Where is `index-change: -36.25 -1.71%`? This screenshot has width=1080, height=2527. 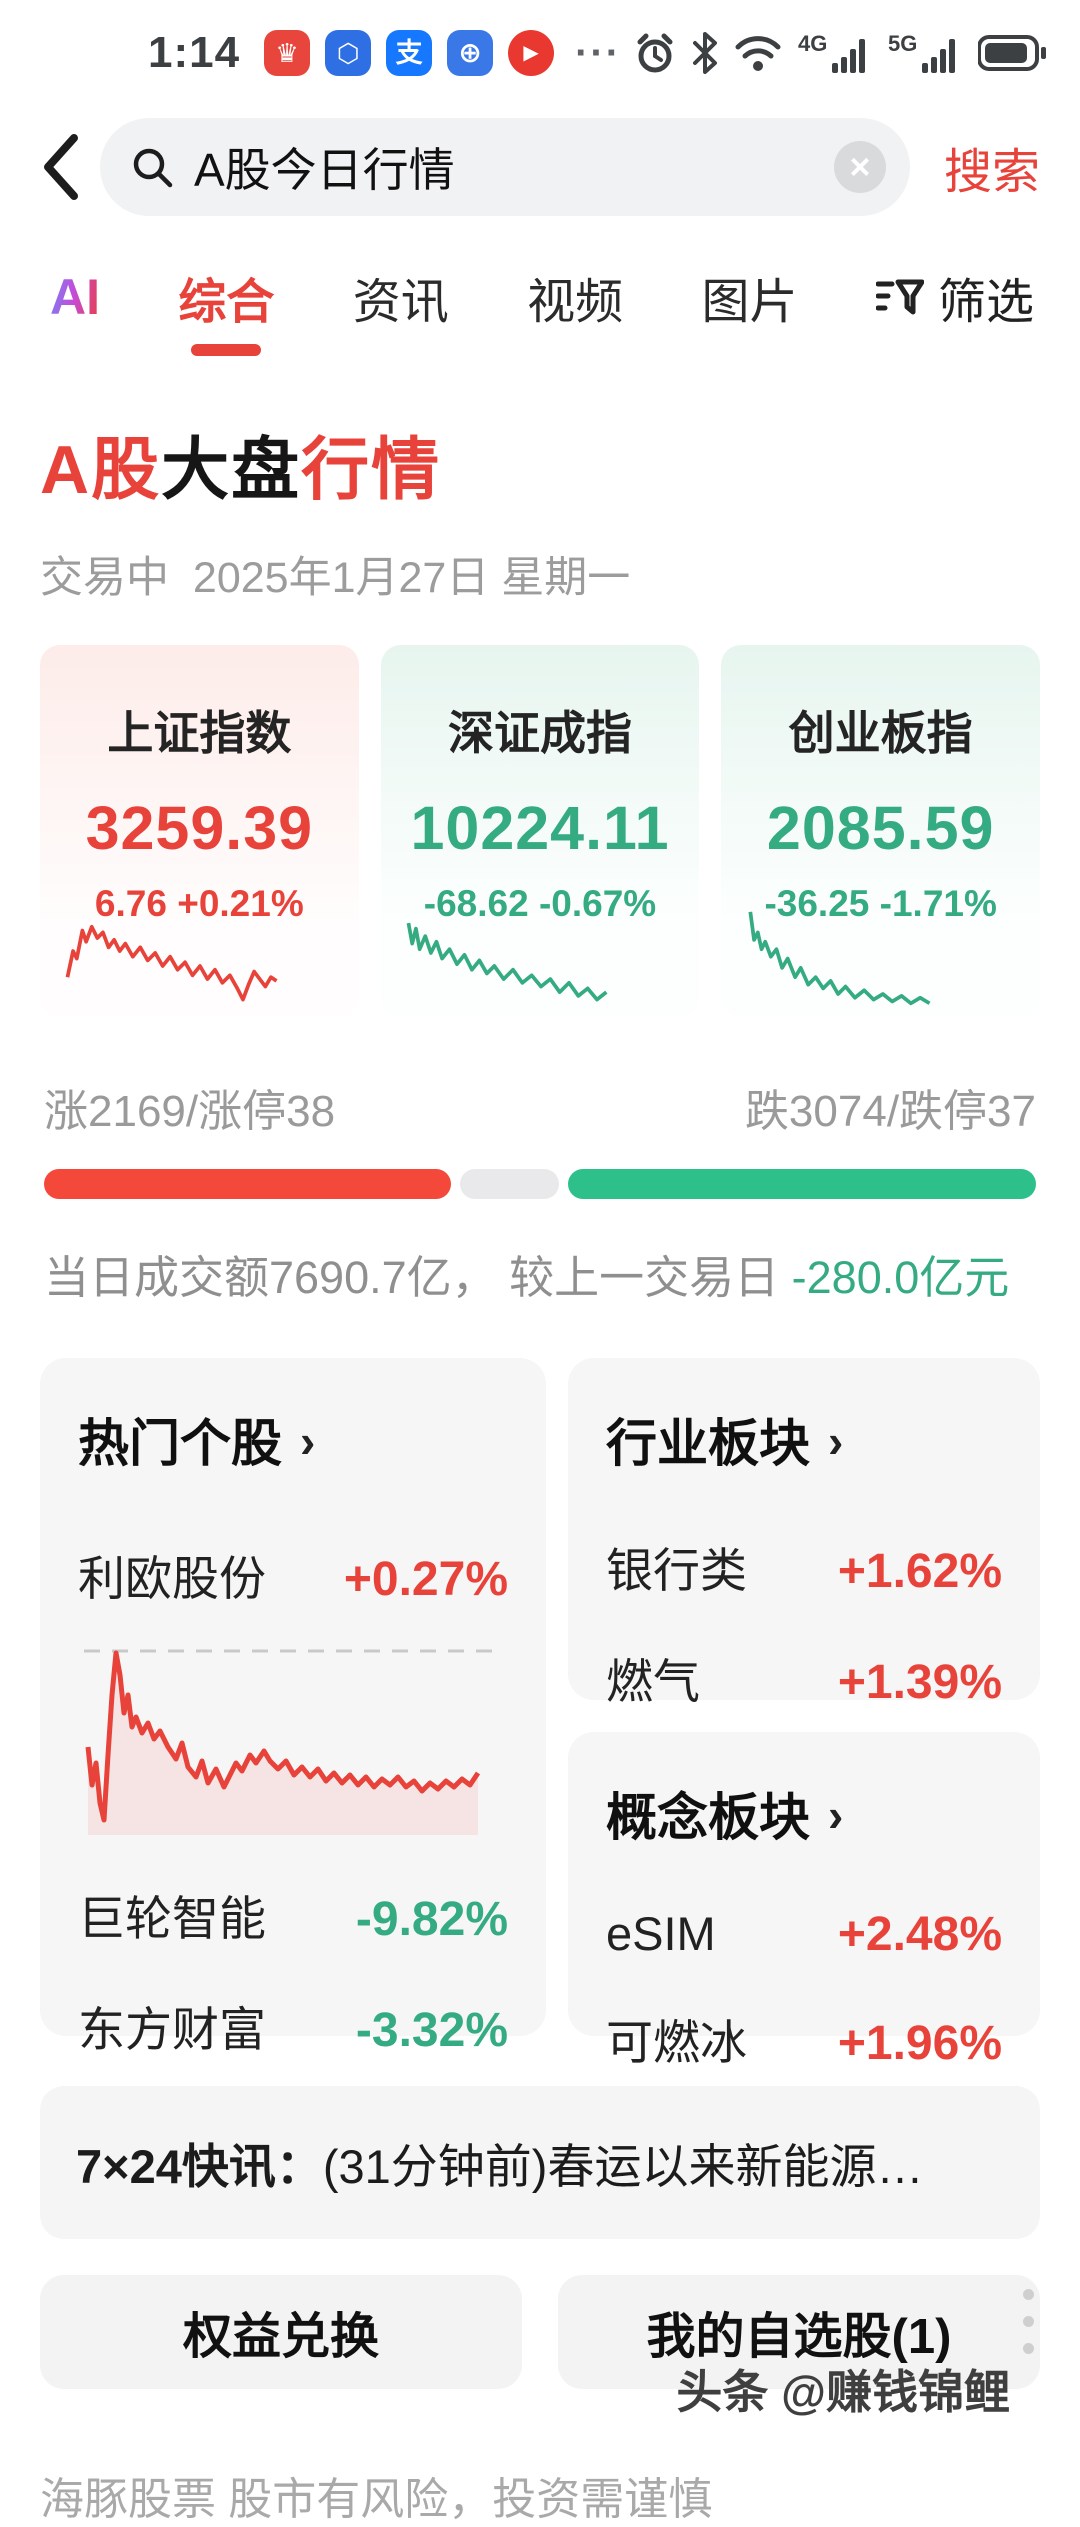
index-change: -36.25 -1.71% is located at coordinates (880, 903).